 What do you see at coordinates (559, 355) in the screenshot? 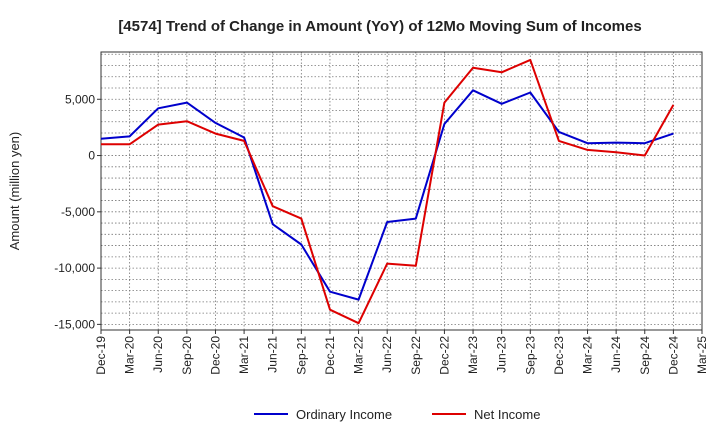
I see `x-tick-label: Dec-23` at bounding box center [559, 355].